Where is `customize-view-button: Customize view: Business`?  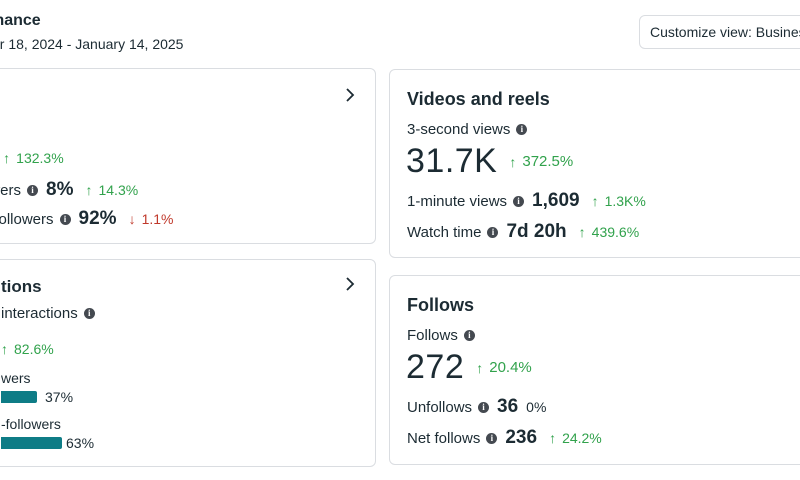
customize-view-button: Customize view: Business is located at coordinates (719, 32).